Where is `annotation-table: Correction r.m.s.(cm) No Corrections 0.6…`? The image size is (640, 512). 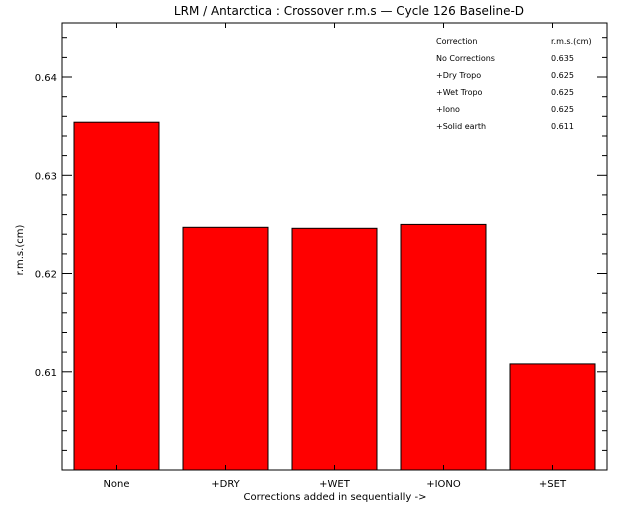
annotation-table: Correction r.m.s.(cm) No Corrections 0.6… is located at coordinates (514, 84).